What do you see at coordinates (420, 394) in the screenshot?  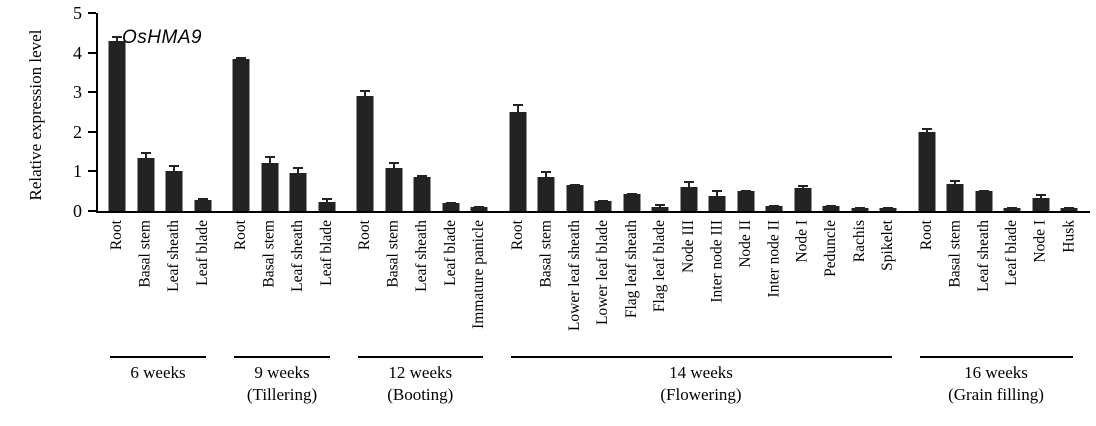 I see `stage-substage: (Booting)` at bounding box center [420, 394].